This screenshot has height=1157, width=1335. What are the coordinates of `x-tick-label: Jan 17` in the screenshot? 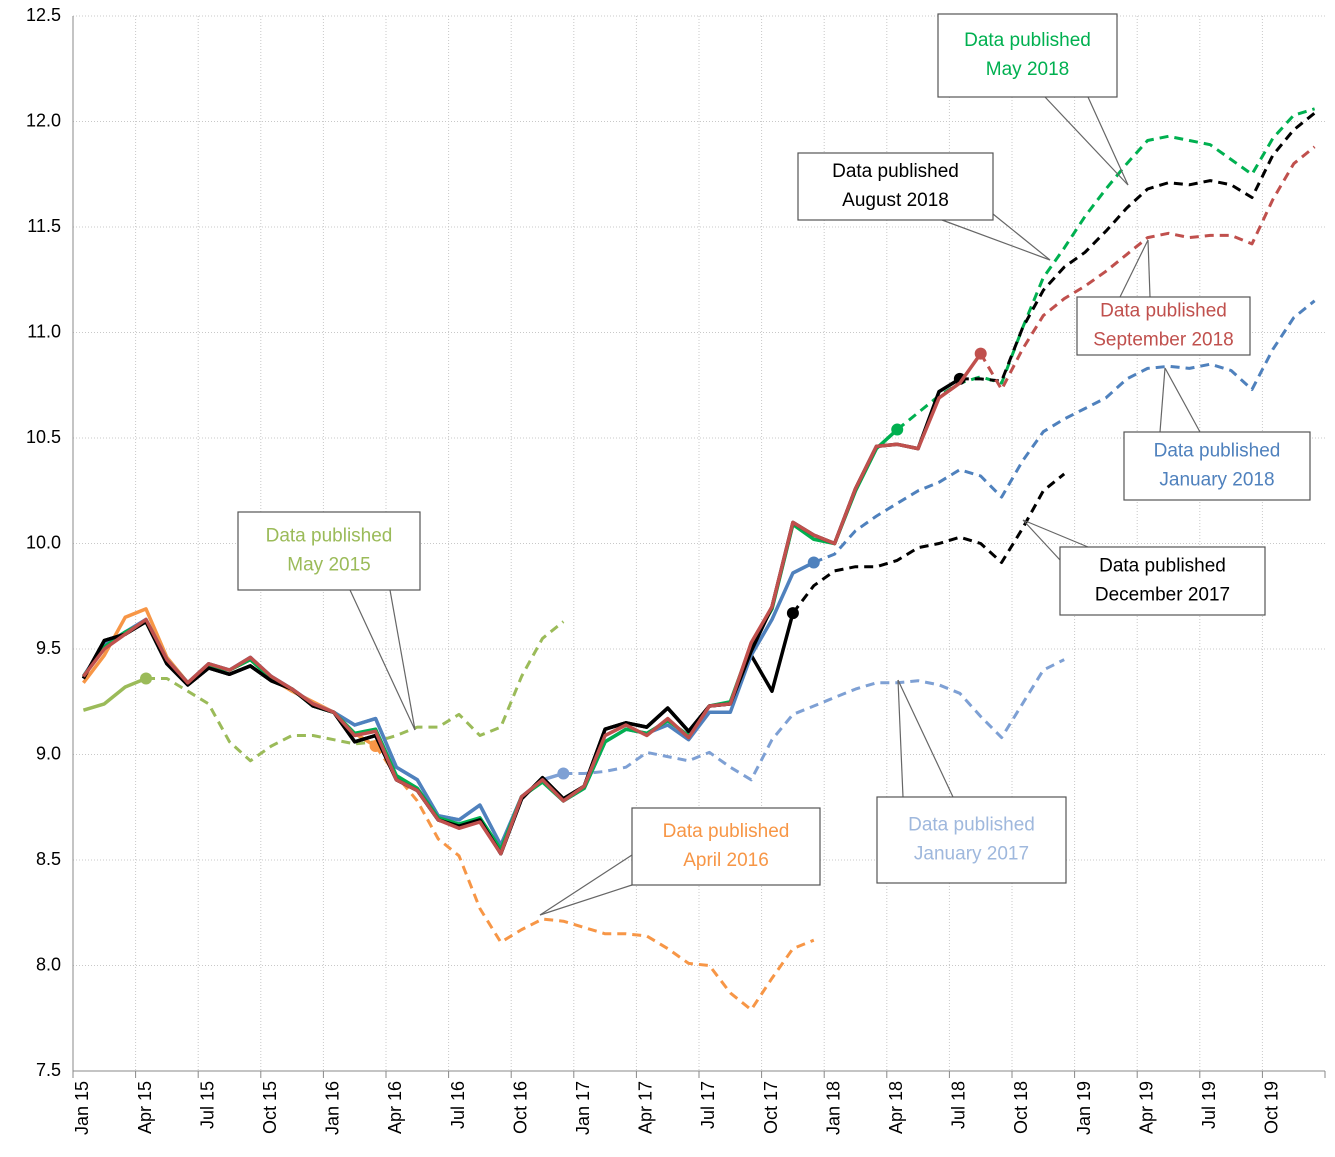 It's located at (583, 1108).